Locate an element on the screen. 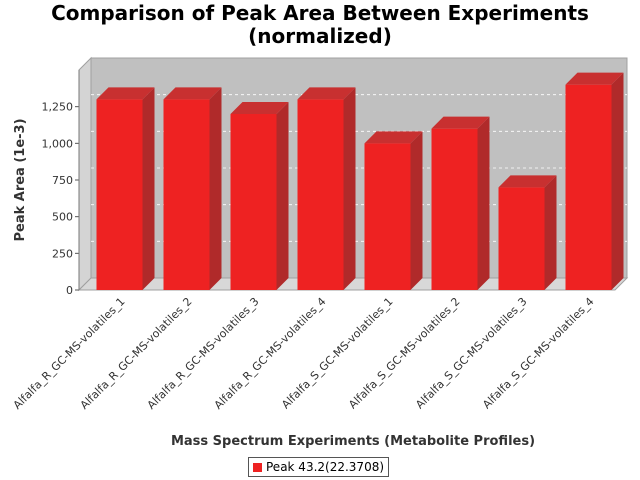  legend-swatch is located at coordinates (257, 467).